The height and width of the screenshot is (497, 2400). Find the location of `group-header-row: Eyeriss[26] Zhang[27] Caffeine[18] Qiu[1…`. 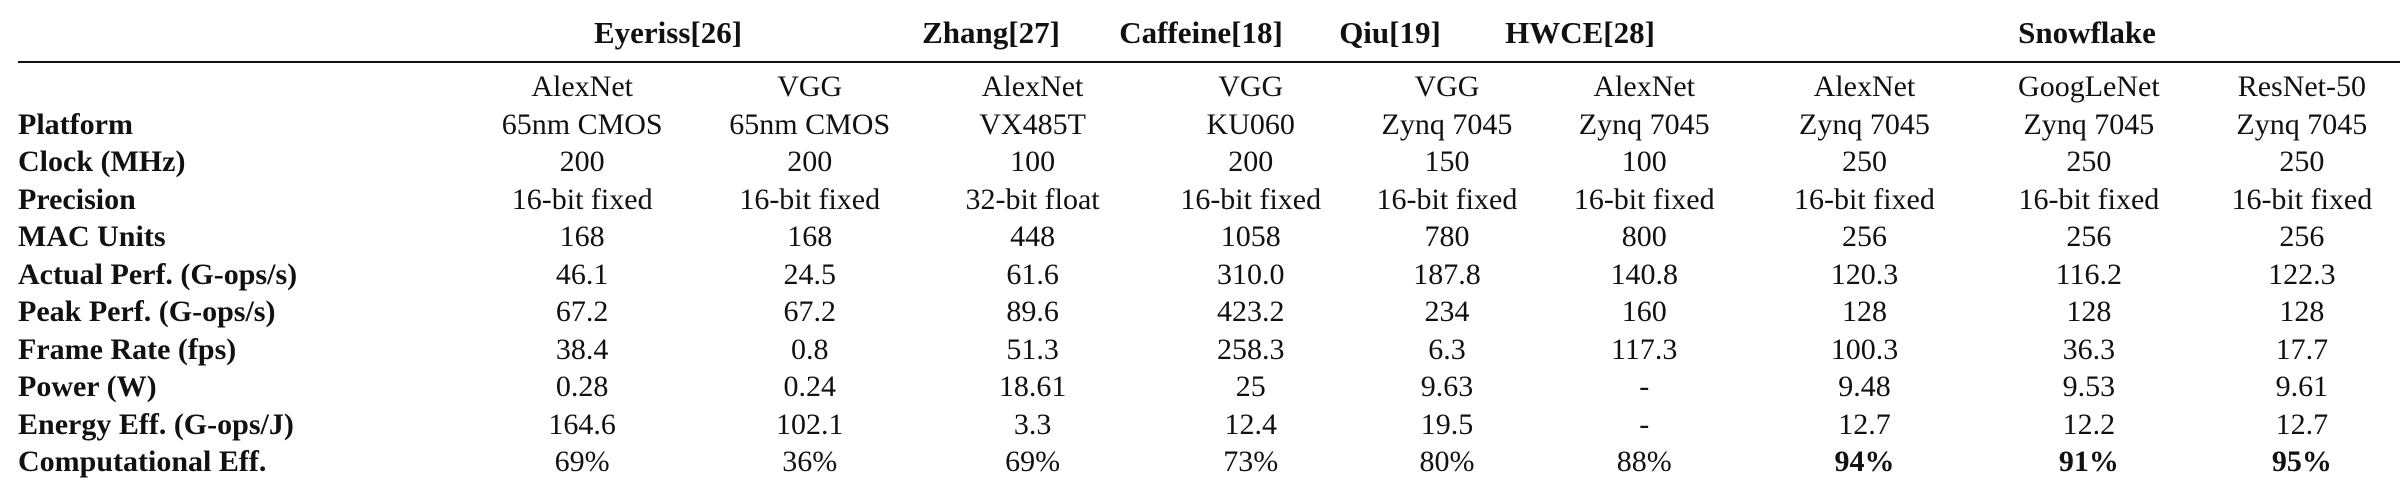

group-header-row: Eyeriss[26] Zhang[27] Caffeine[18] Qiu[1… is located at coordinates (1200, 33).